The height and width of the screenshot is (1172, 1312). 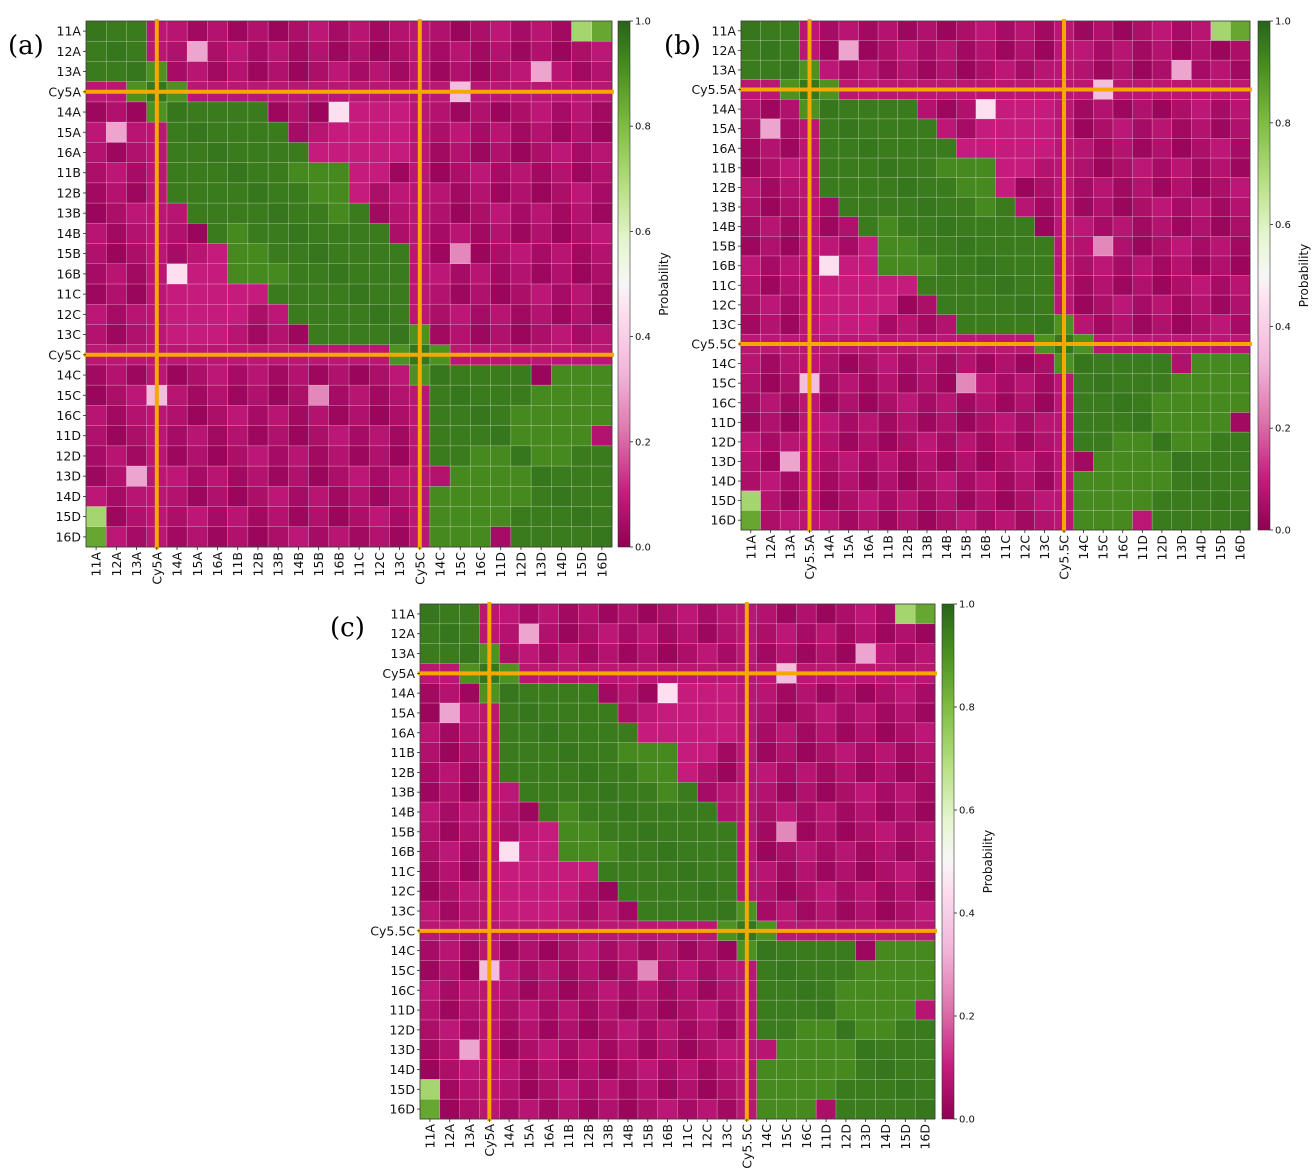 I want to click on x-tick-label: 15B, so click(x=966, y=547).